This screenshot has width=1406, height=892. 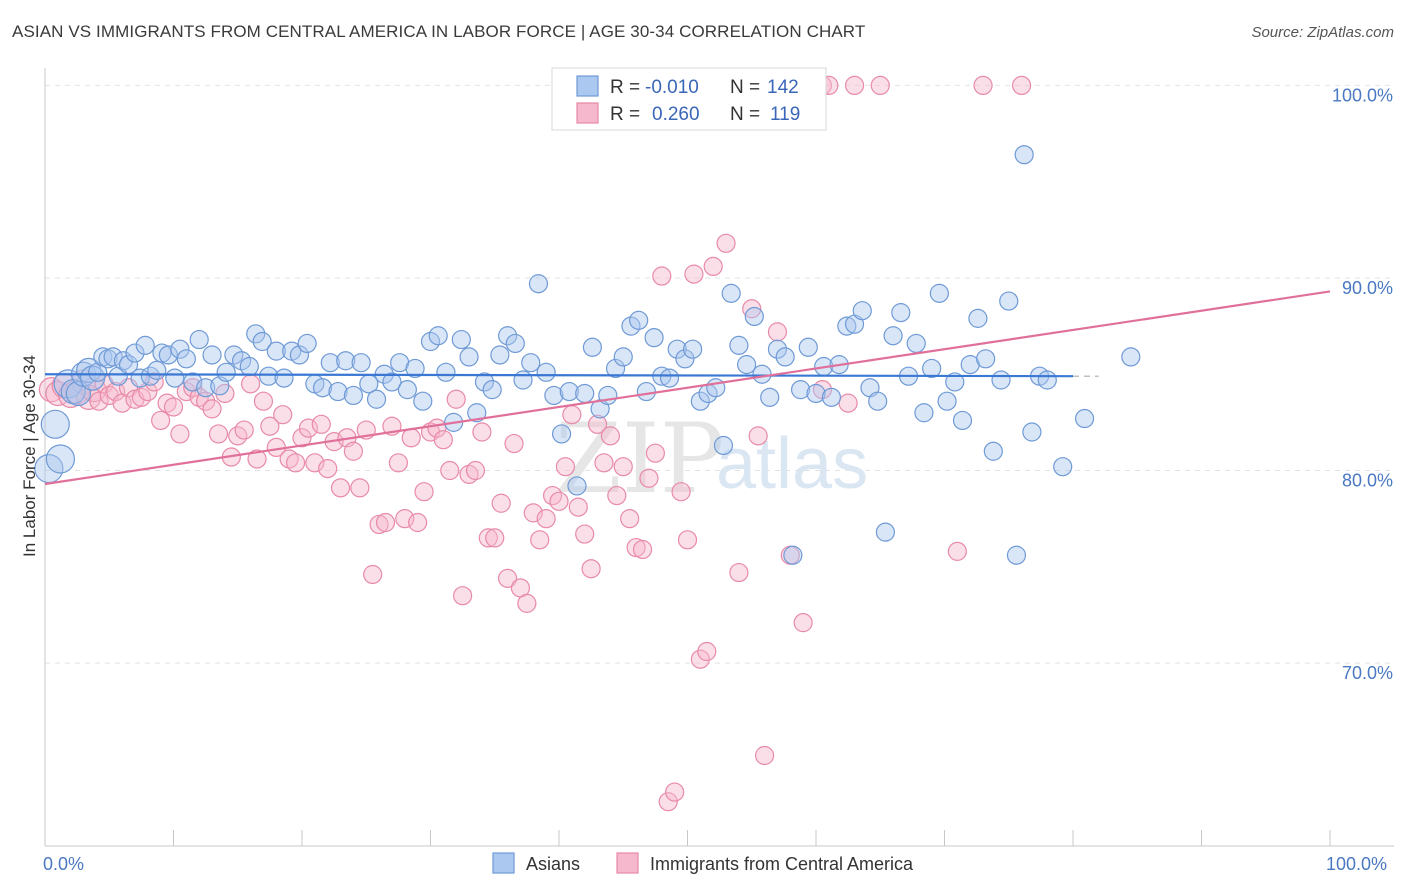 I want to click on y-tick-label-0: 100.0%, so click(x=1362, y=95).